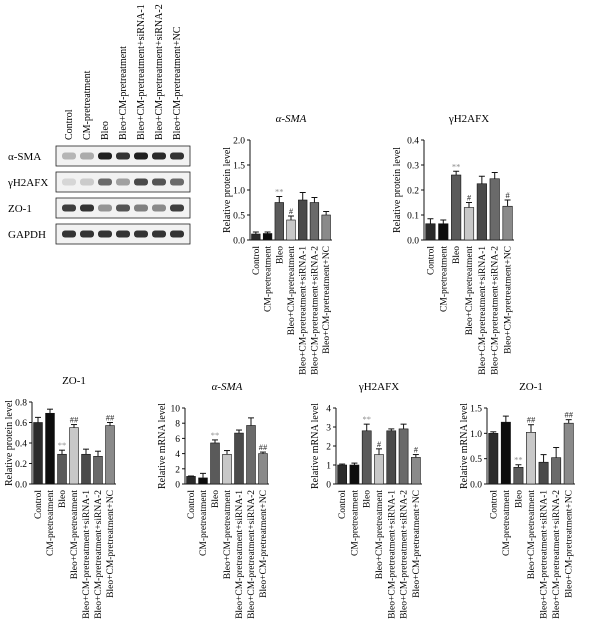  I want to click on y-tick-label: 1.5, so click(239, 167).